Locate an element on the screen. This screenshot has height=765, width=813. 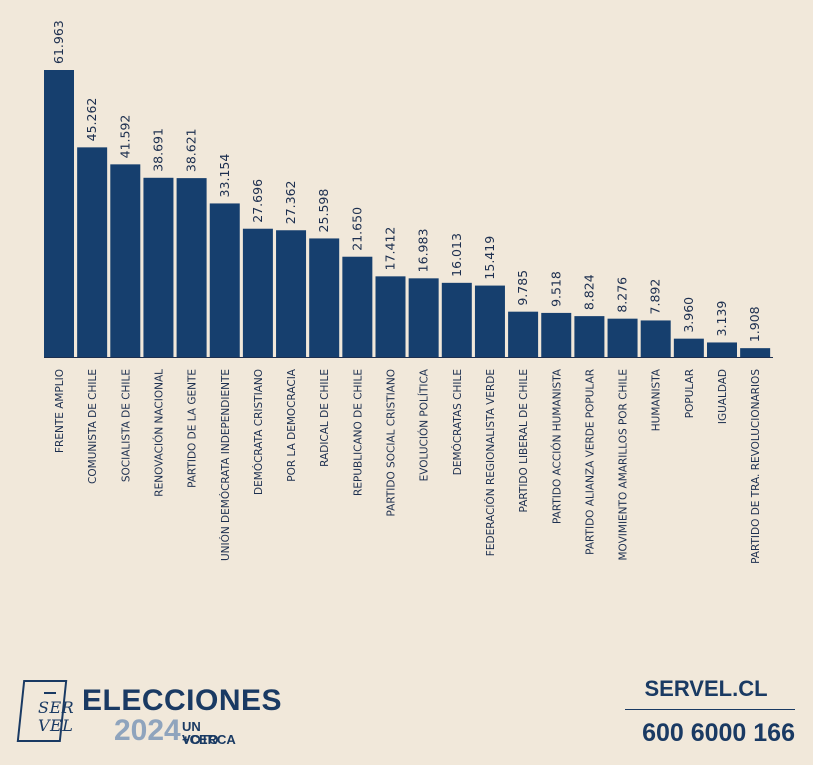
value-label-6: 33.154 is located at coordinates (224, 176).